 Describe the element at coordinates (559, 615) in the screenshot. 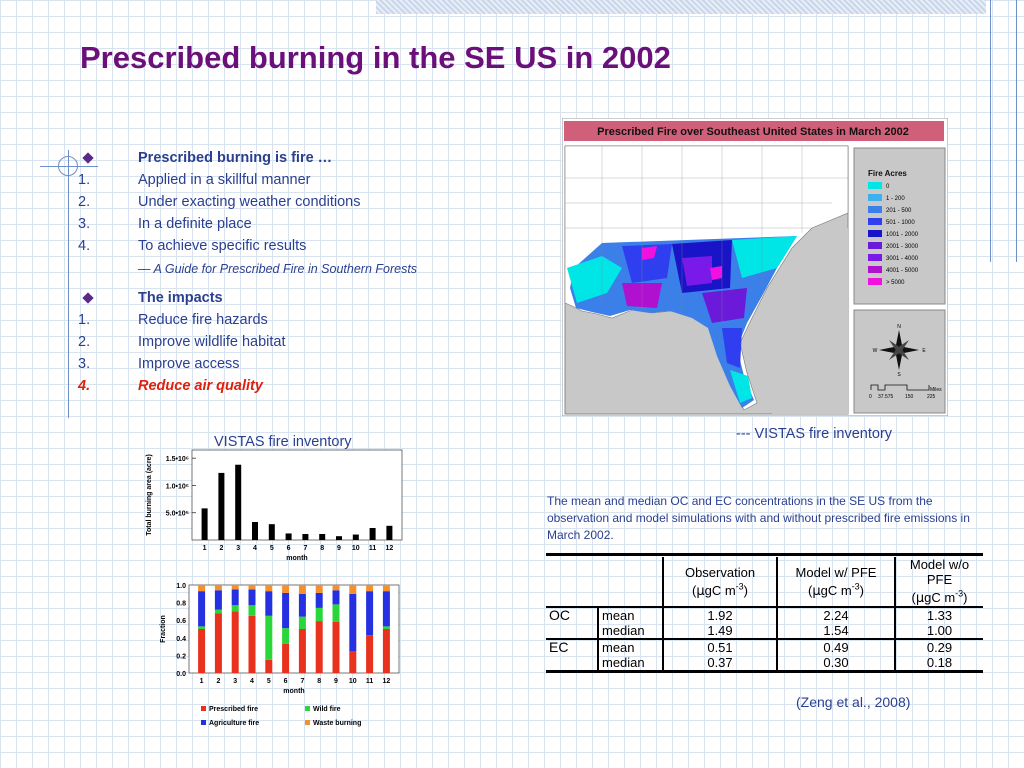

I see `group-cell: OC` at that location.